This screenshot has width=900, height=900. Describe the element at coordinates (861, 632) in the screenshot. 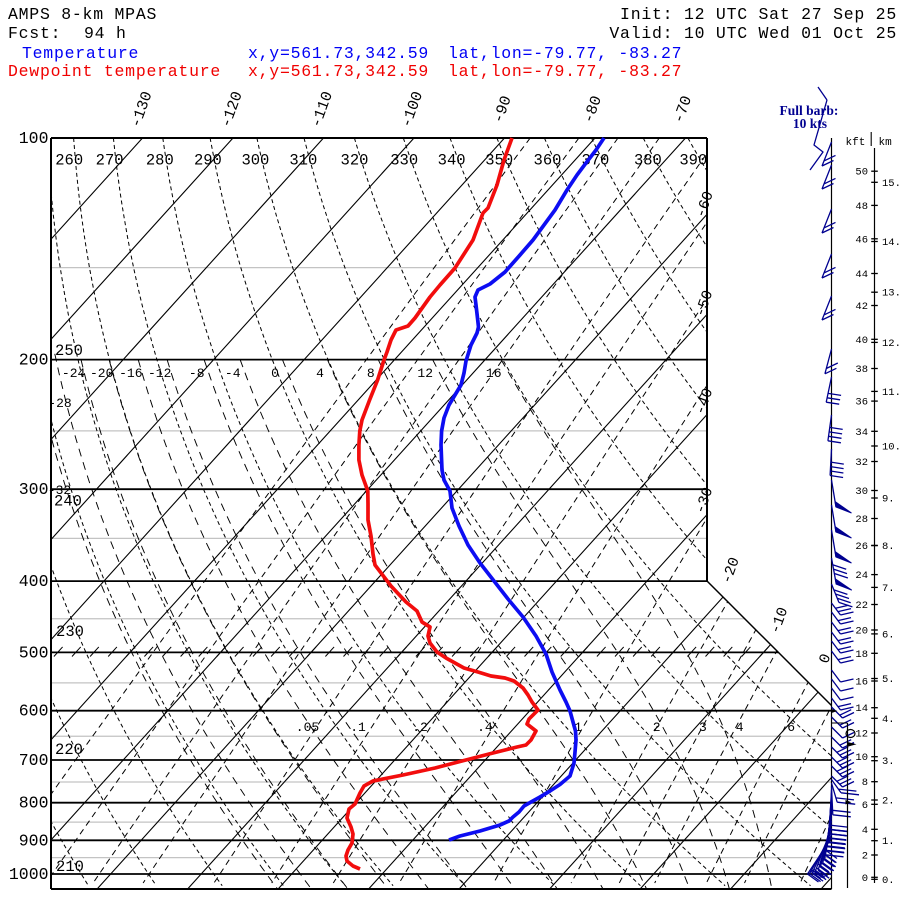

I see `svg-text: 20` at that location.